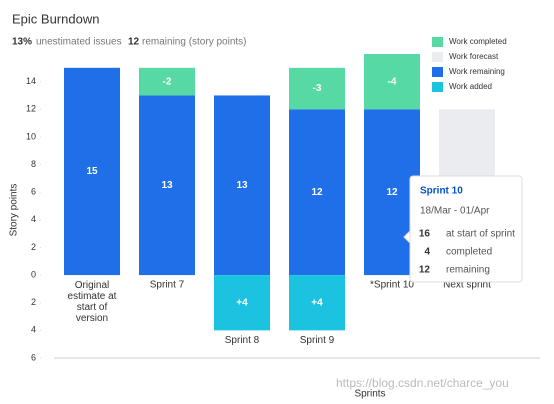  What do you see at coordinates (407, 237) in the screenshot?
I see `tooltip-arrow` at bounding box center [407, 237].